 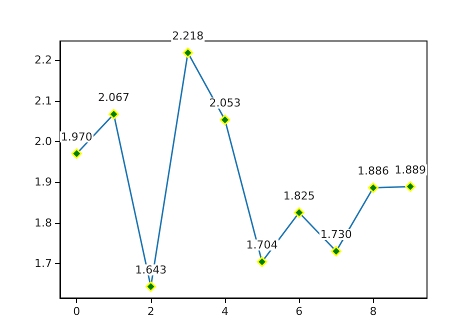 What do you see at coordinates (336, 234) in the screenshot?
I see `data-label: 1.730` at bounding box center [336, 234].